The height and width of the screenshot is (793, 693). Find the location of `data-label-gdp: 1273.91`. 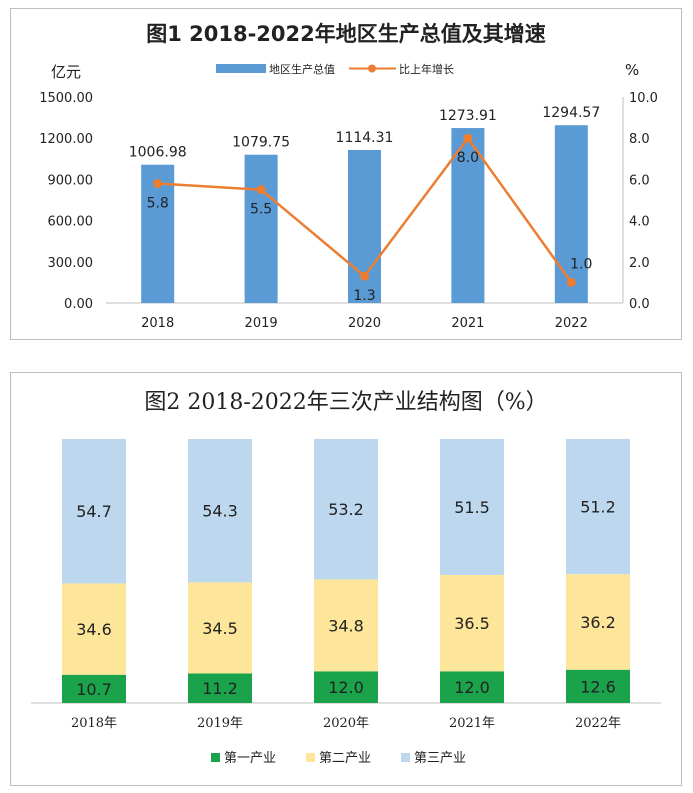

data-label-gdp: 1273.91 is located at coordinates (468, 116).